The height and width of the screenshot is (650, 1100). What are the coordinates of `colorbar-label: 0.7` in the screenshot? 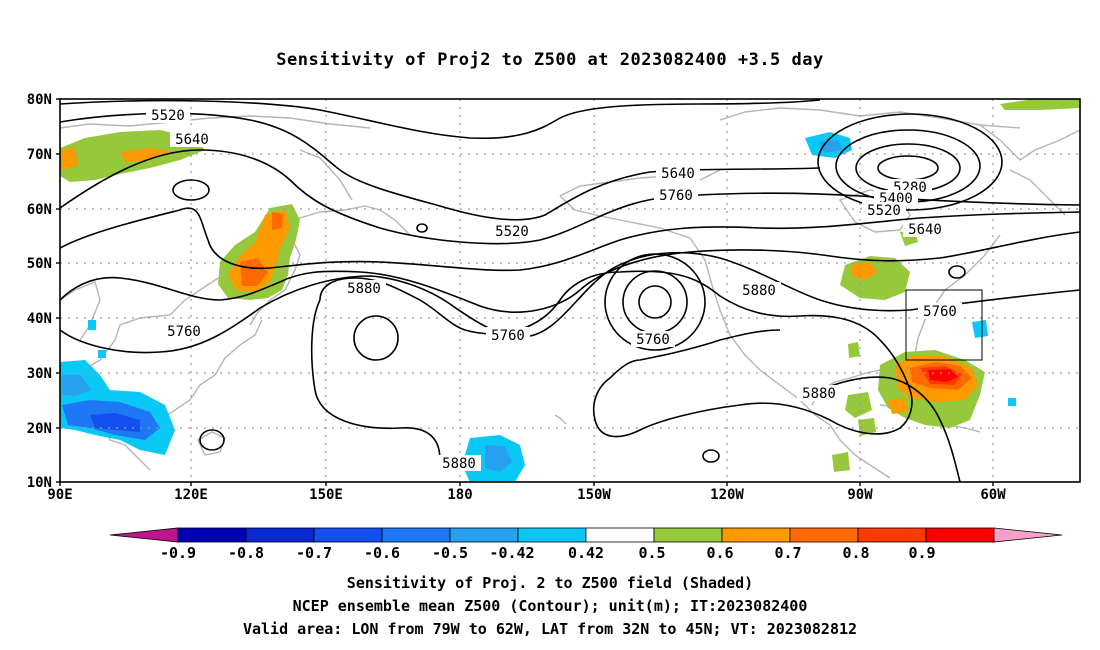 It's located at (787, 553).